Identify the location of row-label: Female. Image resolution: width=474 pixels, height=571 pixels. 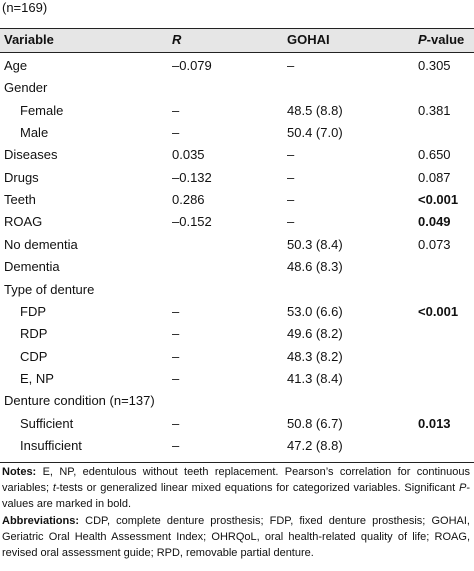
(42, 110).